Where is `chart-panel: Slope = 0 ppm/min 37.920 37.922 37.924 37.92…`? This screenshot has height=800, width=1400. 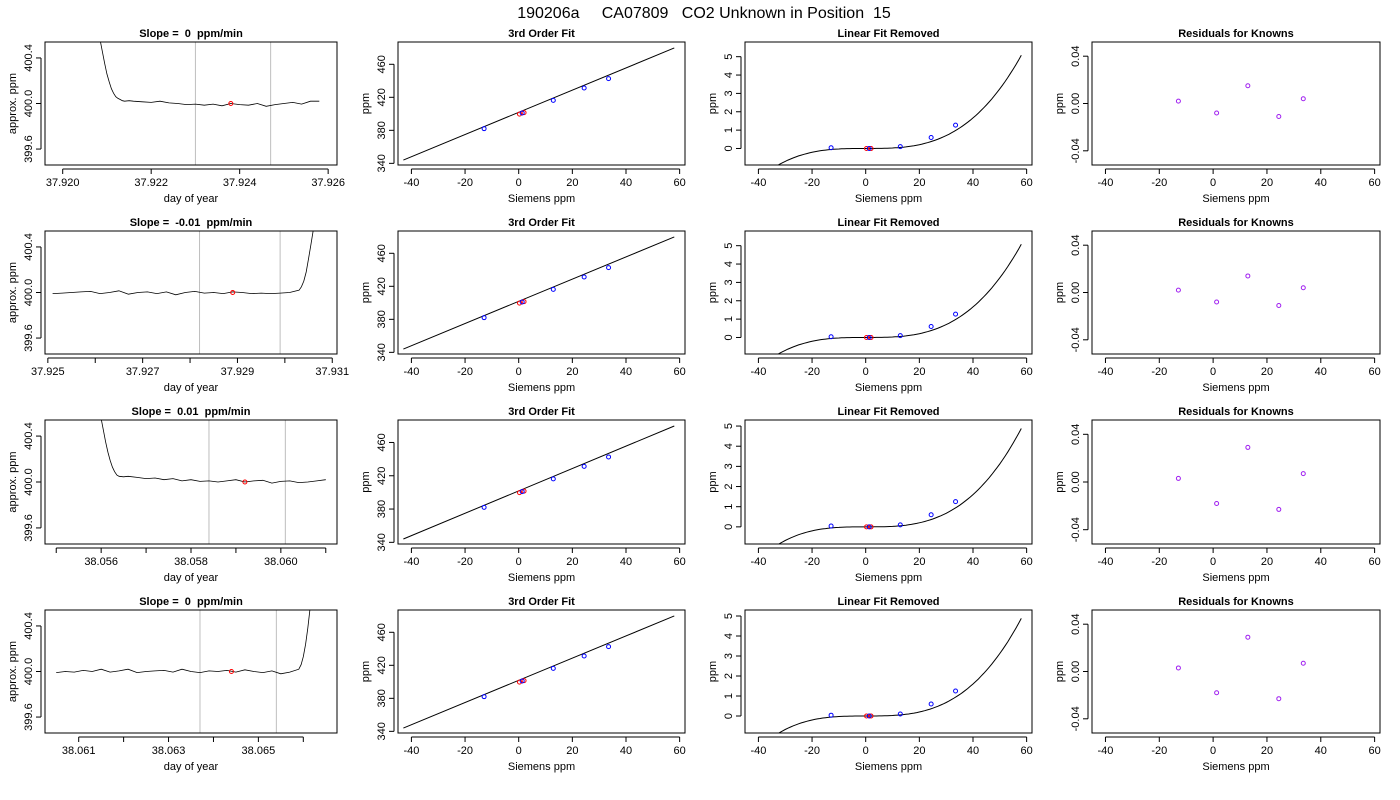
chart-panel: Slope = 0 ppm/min 37.920 37.922 37.924 37.92… is located at coordinates (176, 116).